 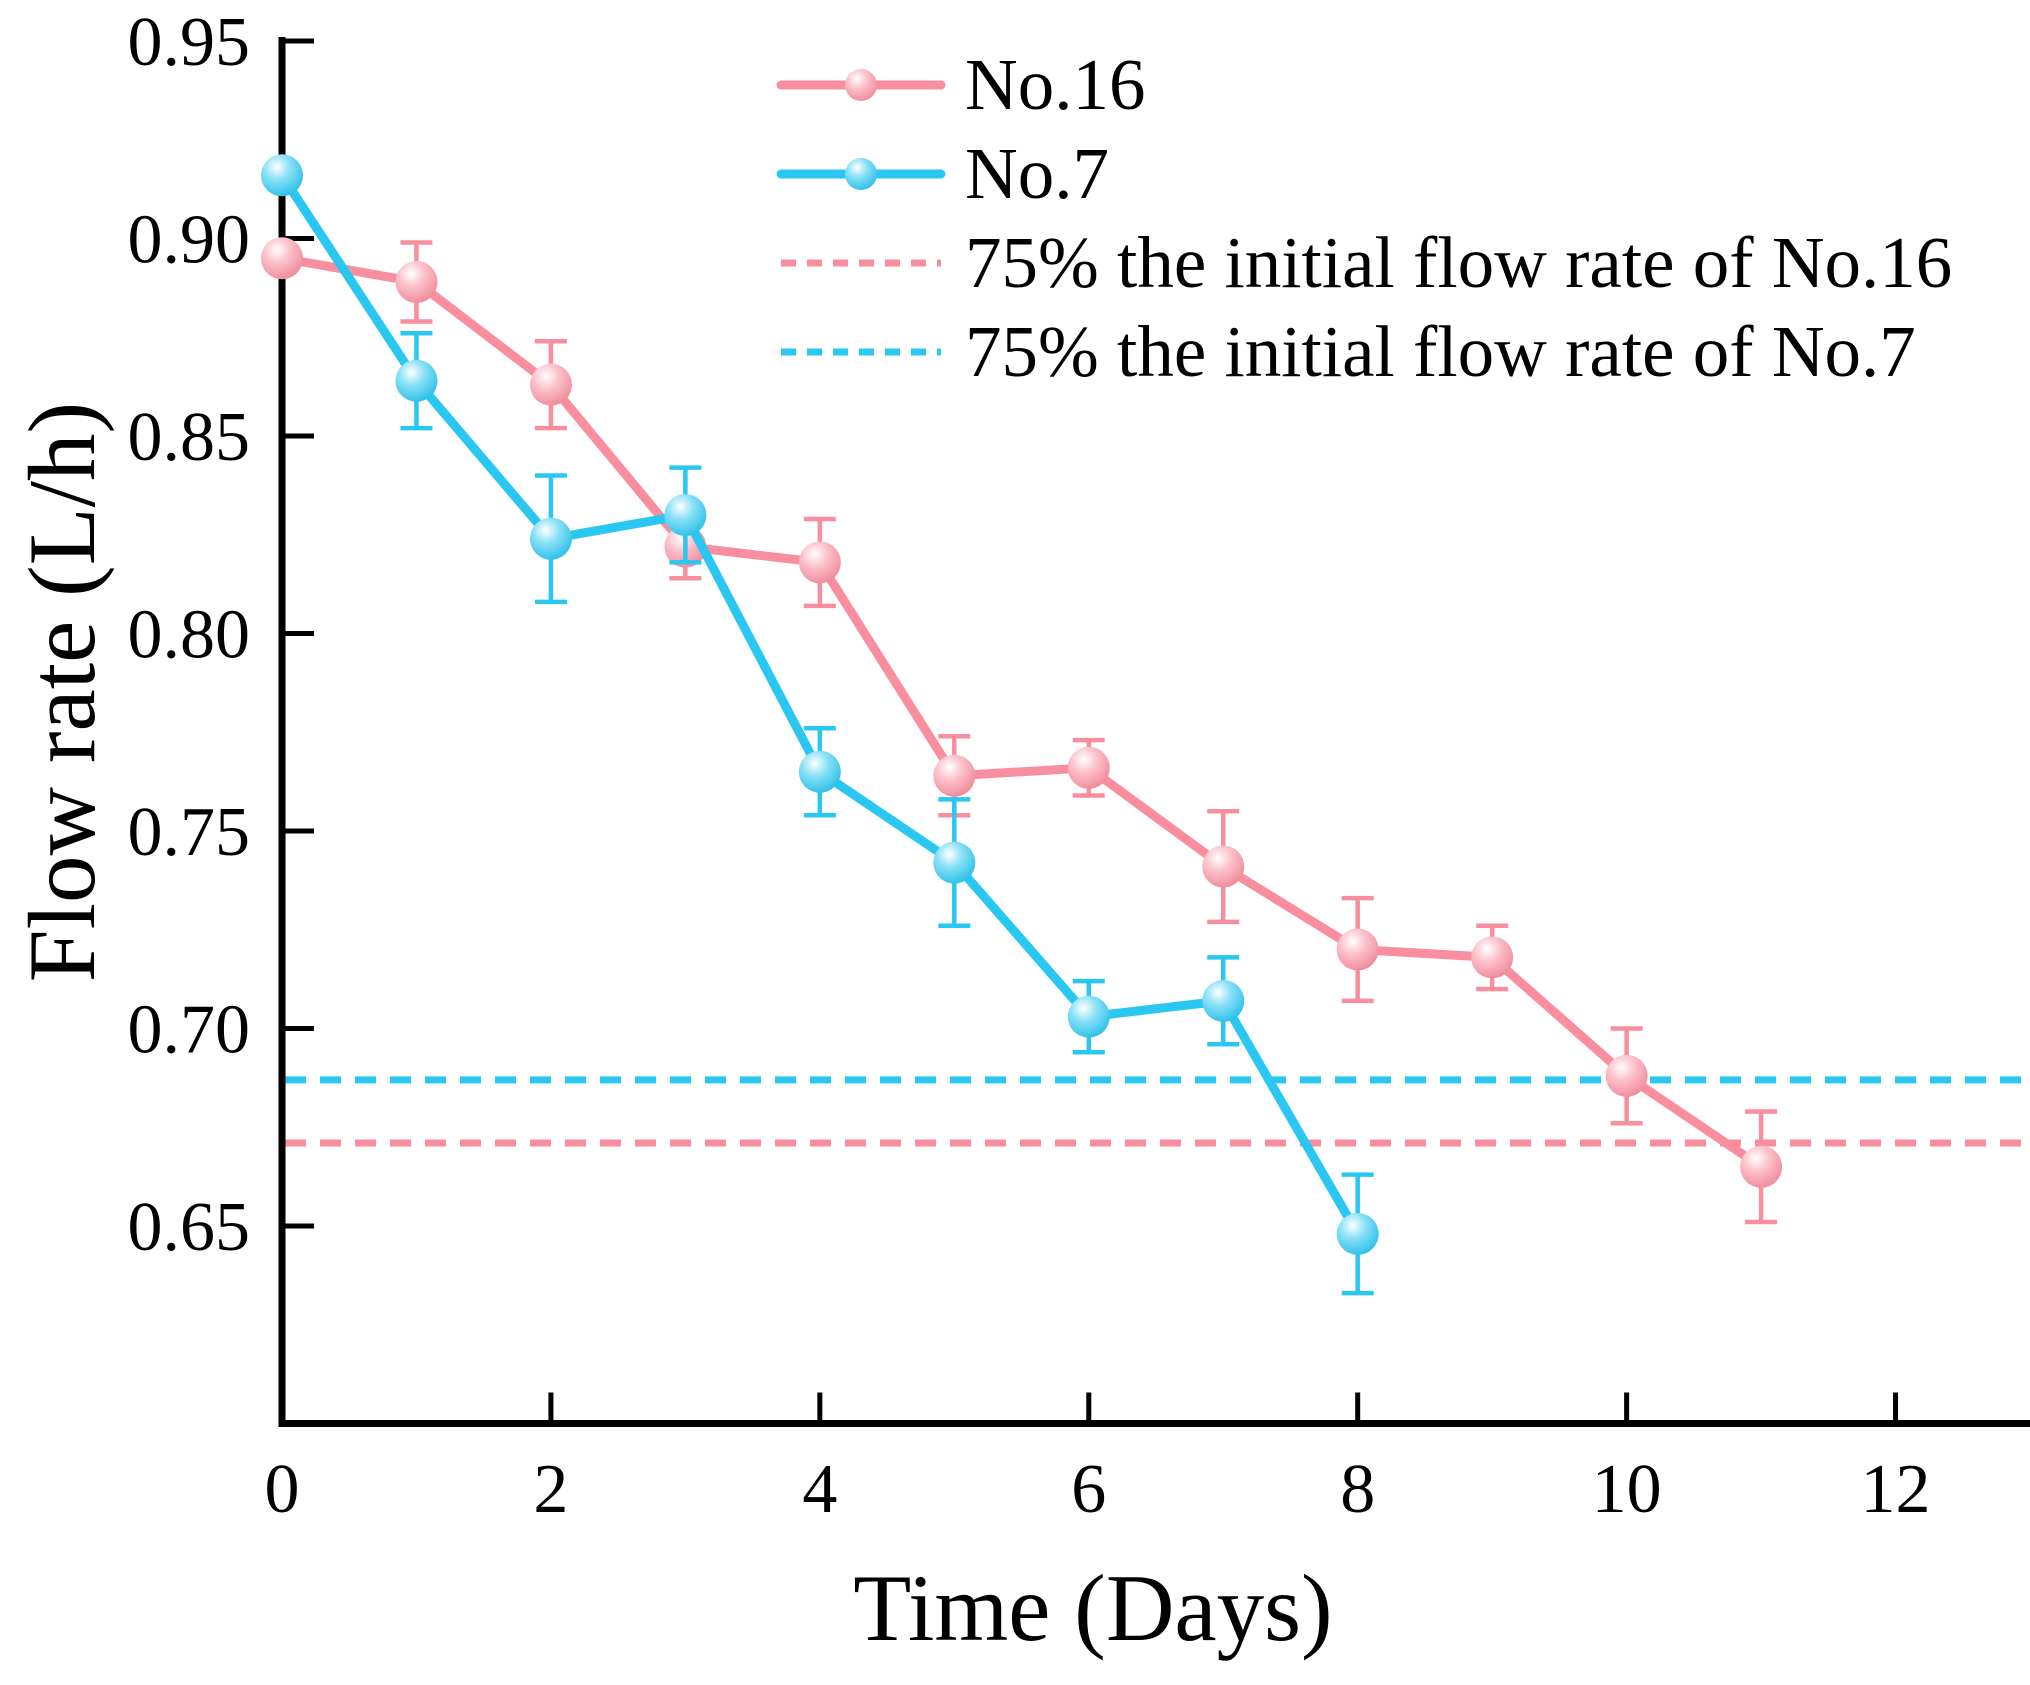 I want to click on legend-item-no7: No.7, so click(x=1363, y=173).